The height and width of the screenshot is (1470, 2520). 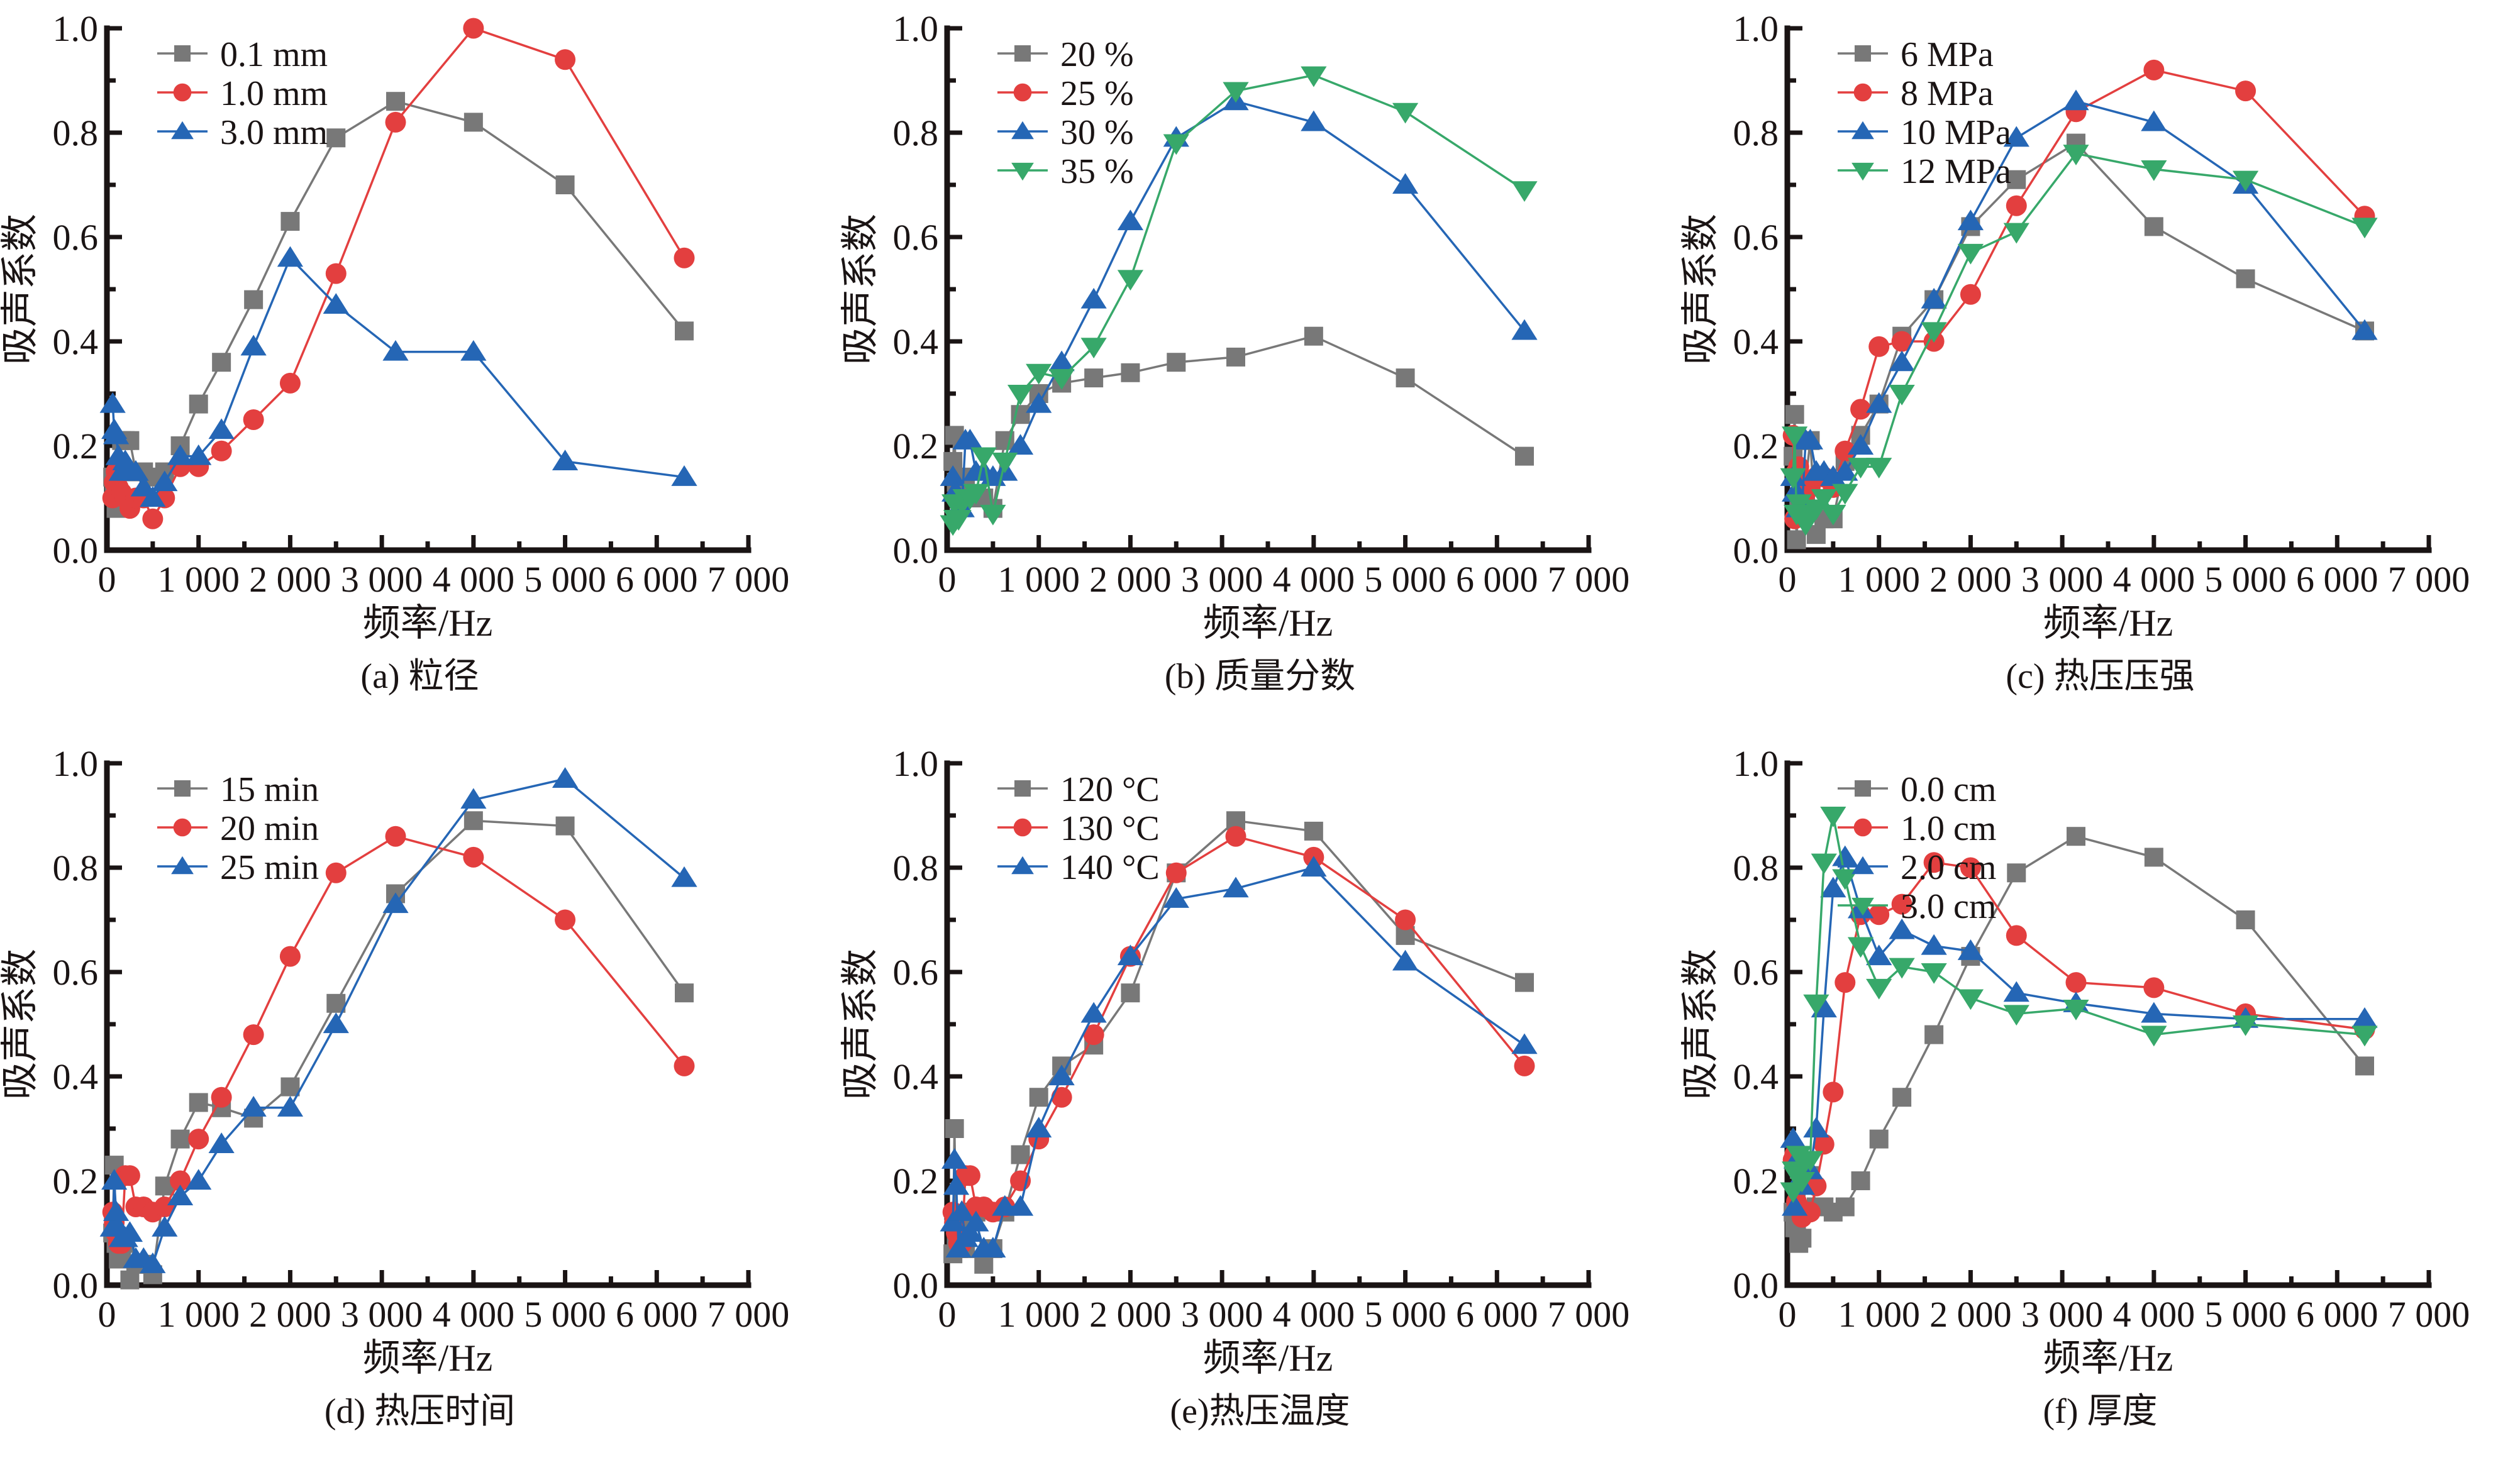 What do you see at coordinates (916, 868) in the screenshot?
I see `y-tick-label: 0.8` at bounding box center [916, 868].